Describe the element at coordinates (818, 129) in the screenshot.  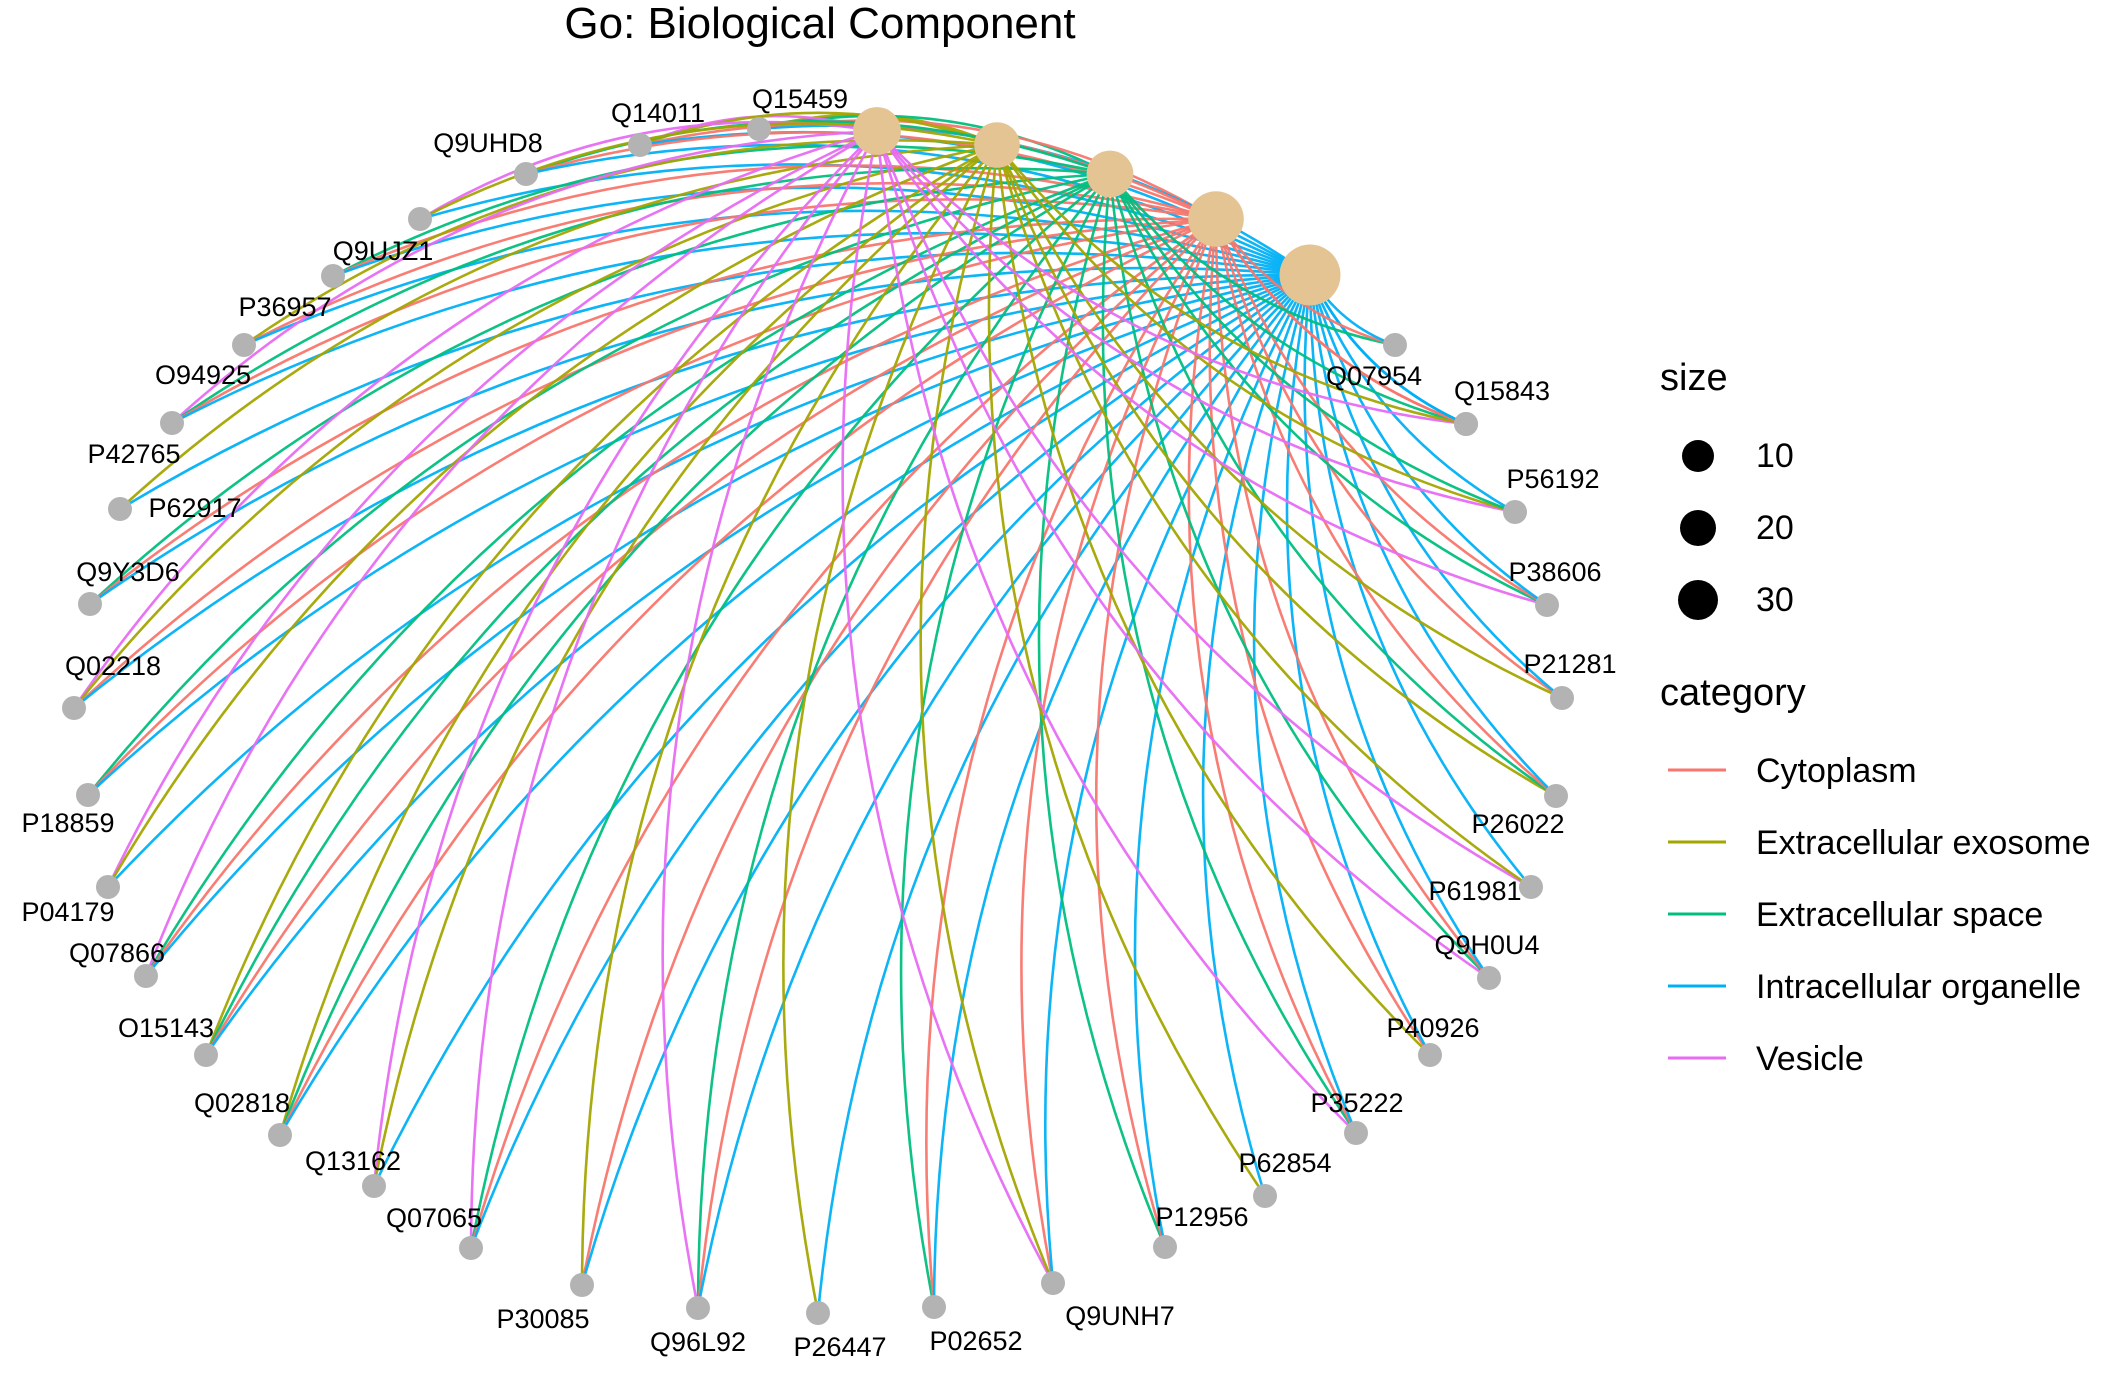
I see `edge-extracellular-exosome-q14011` at that location.